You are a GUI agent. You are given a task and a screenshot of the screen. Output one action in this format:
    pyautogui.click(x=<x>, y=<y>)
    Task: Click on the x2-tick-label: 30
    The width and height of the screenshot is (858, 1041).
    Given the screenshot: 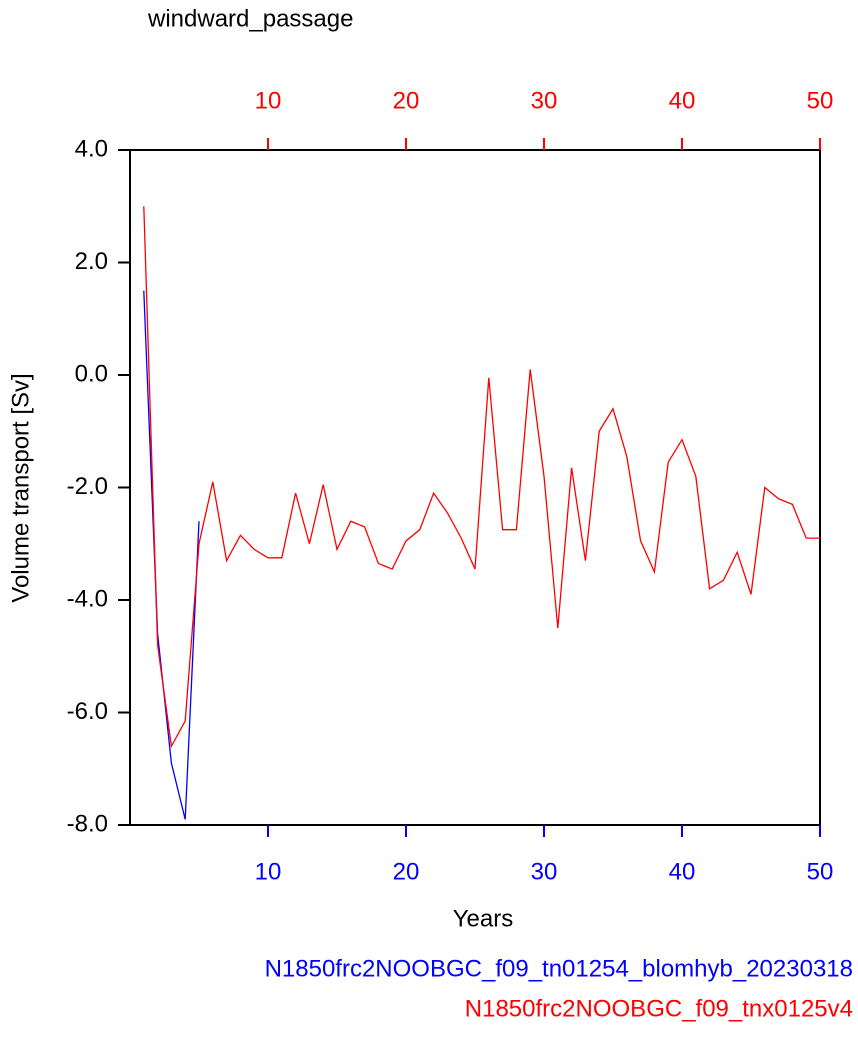 What is the action you would take?
    pyautogui.click(x=544, y=100)
    